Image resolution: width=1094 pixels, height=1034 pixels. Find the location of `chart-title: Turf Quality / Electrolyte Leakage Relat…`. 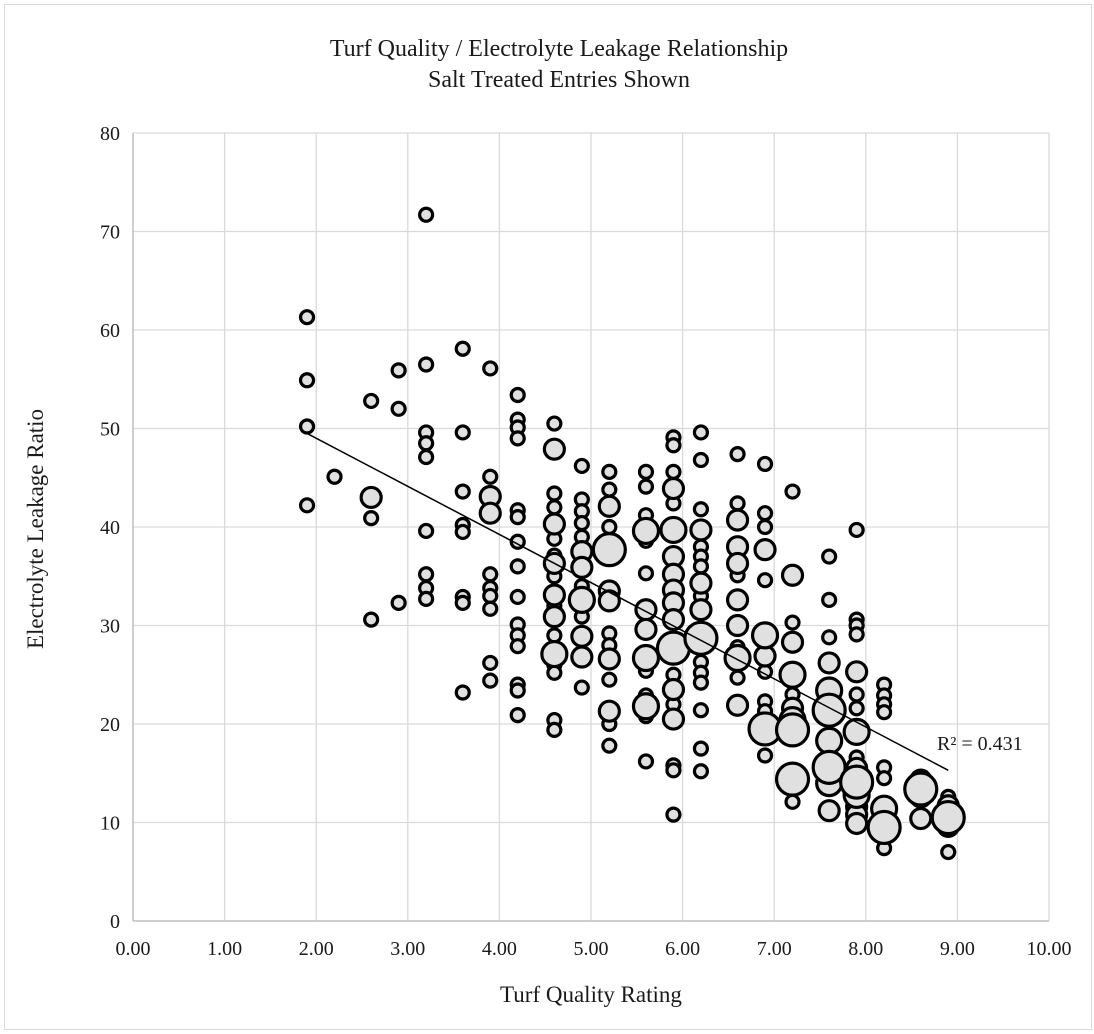

chart-title: Turf Quality / Electrolyte Leakage Relat… is located at coordinates (559, 49).